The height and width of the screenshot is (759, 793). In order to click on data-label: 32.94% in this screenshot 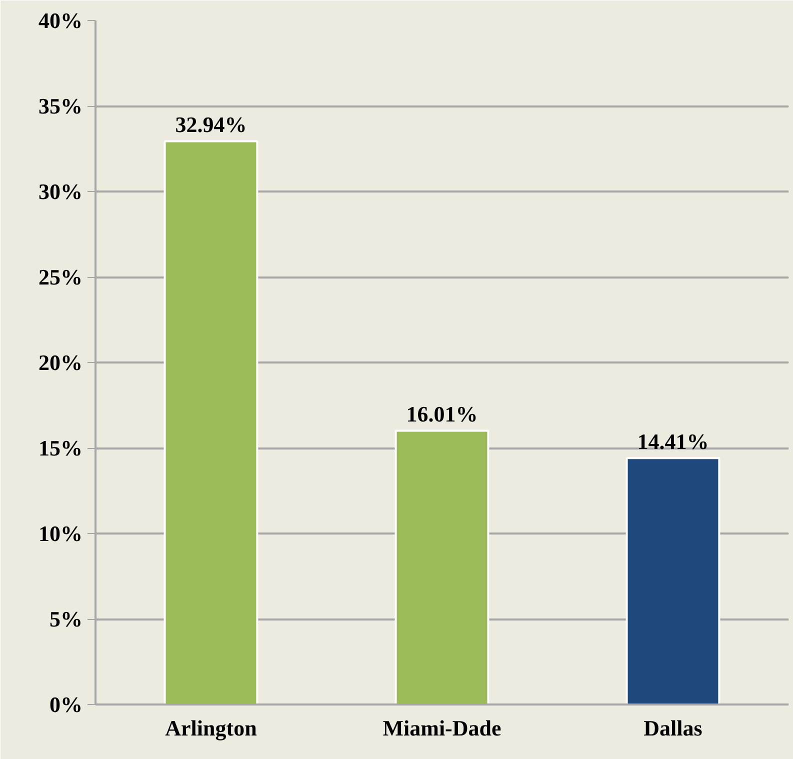, I will do `click(211, 125)`.